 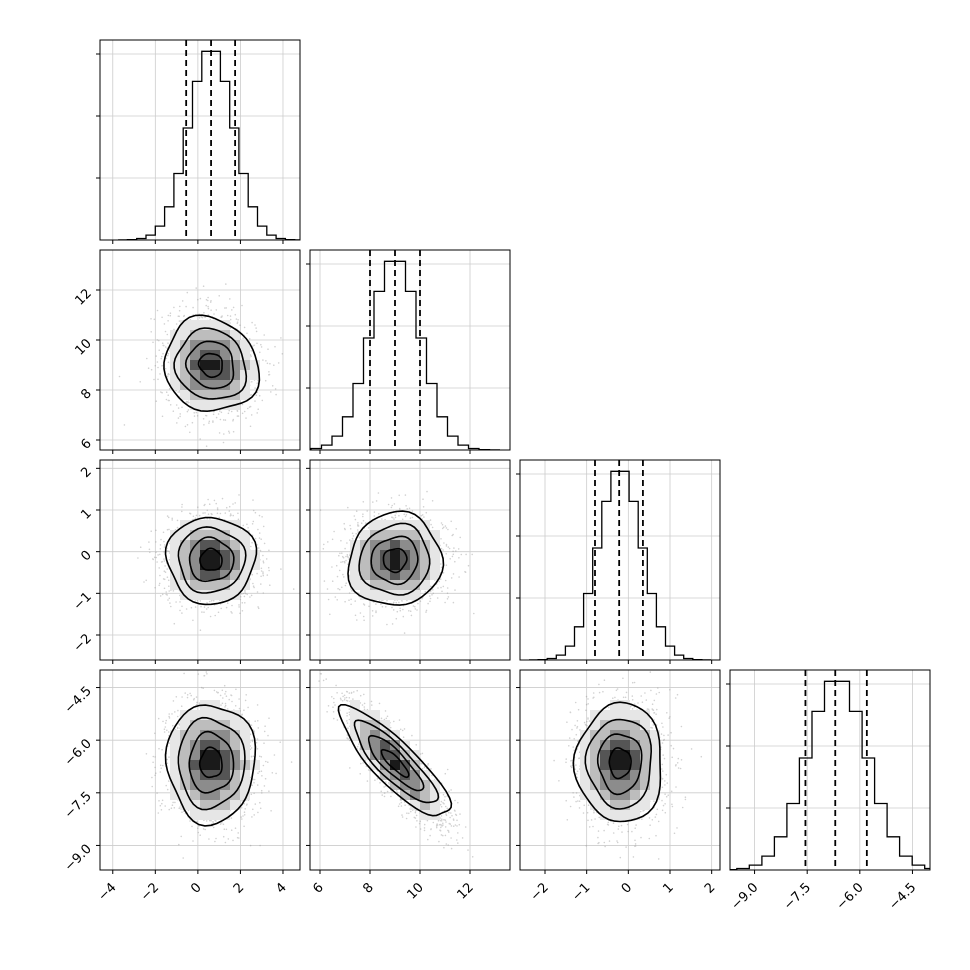 I want to click on y-tick-label: −9.0, so click(x=78, y=858).